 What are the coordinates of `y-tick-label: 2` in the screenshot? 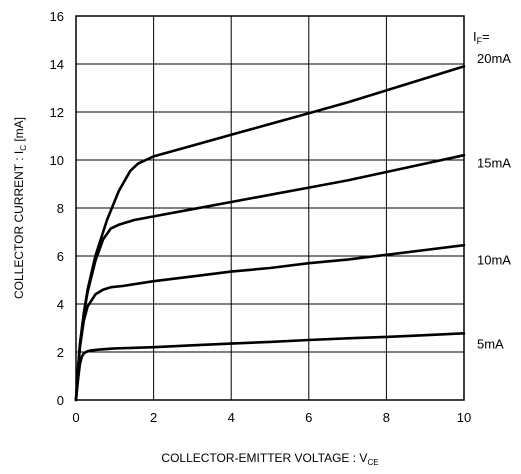 It's located at (60, 352).